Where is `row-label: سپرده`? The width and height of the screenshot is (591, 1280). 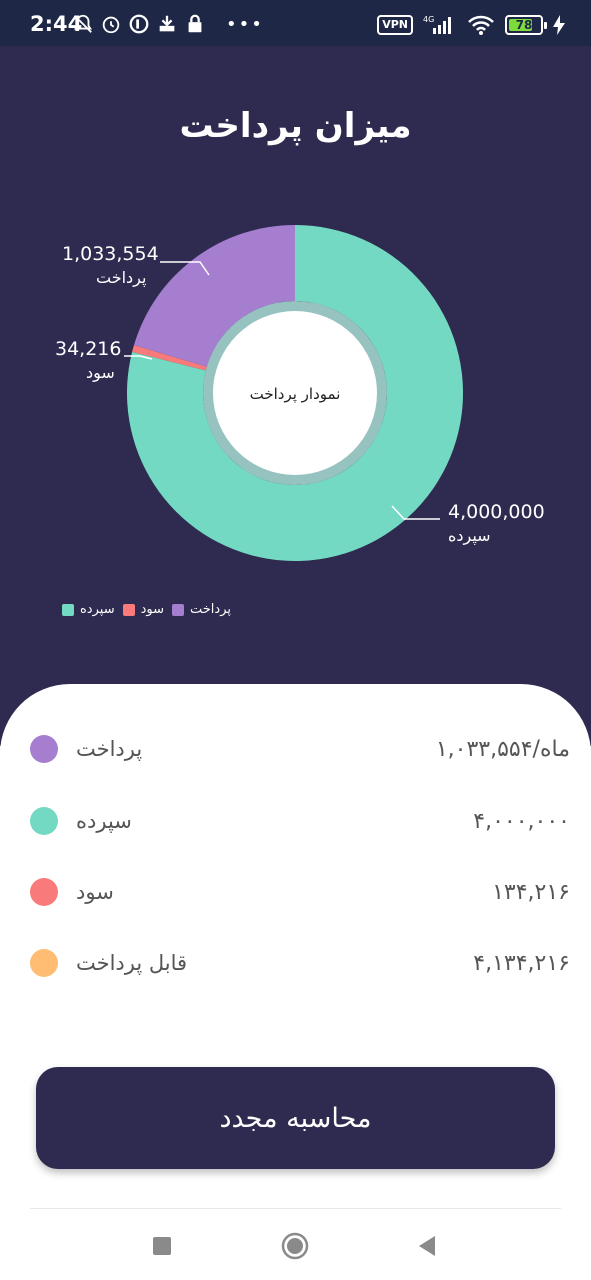 row-label: سپرده is located at coordinates (104, 821).